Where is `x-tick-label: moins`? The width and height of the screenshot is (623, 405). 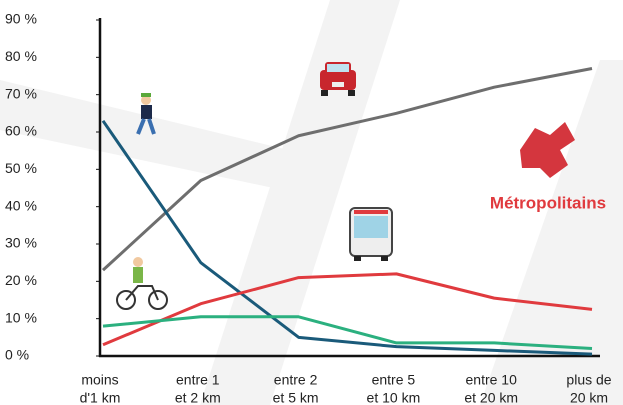
x-tick-label: moins is located at coordinates (99, 380).